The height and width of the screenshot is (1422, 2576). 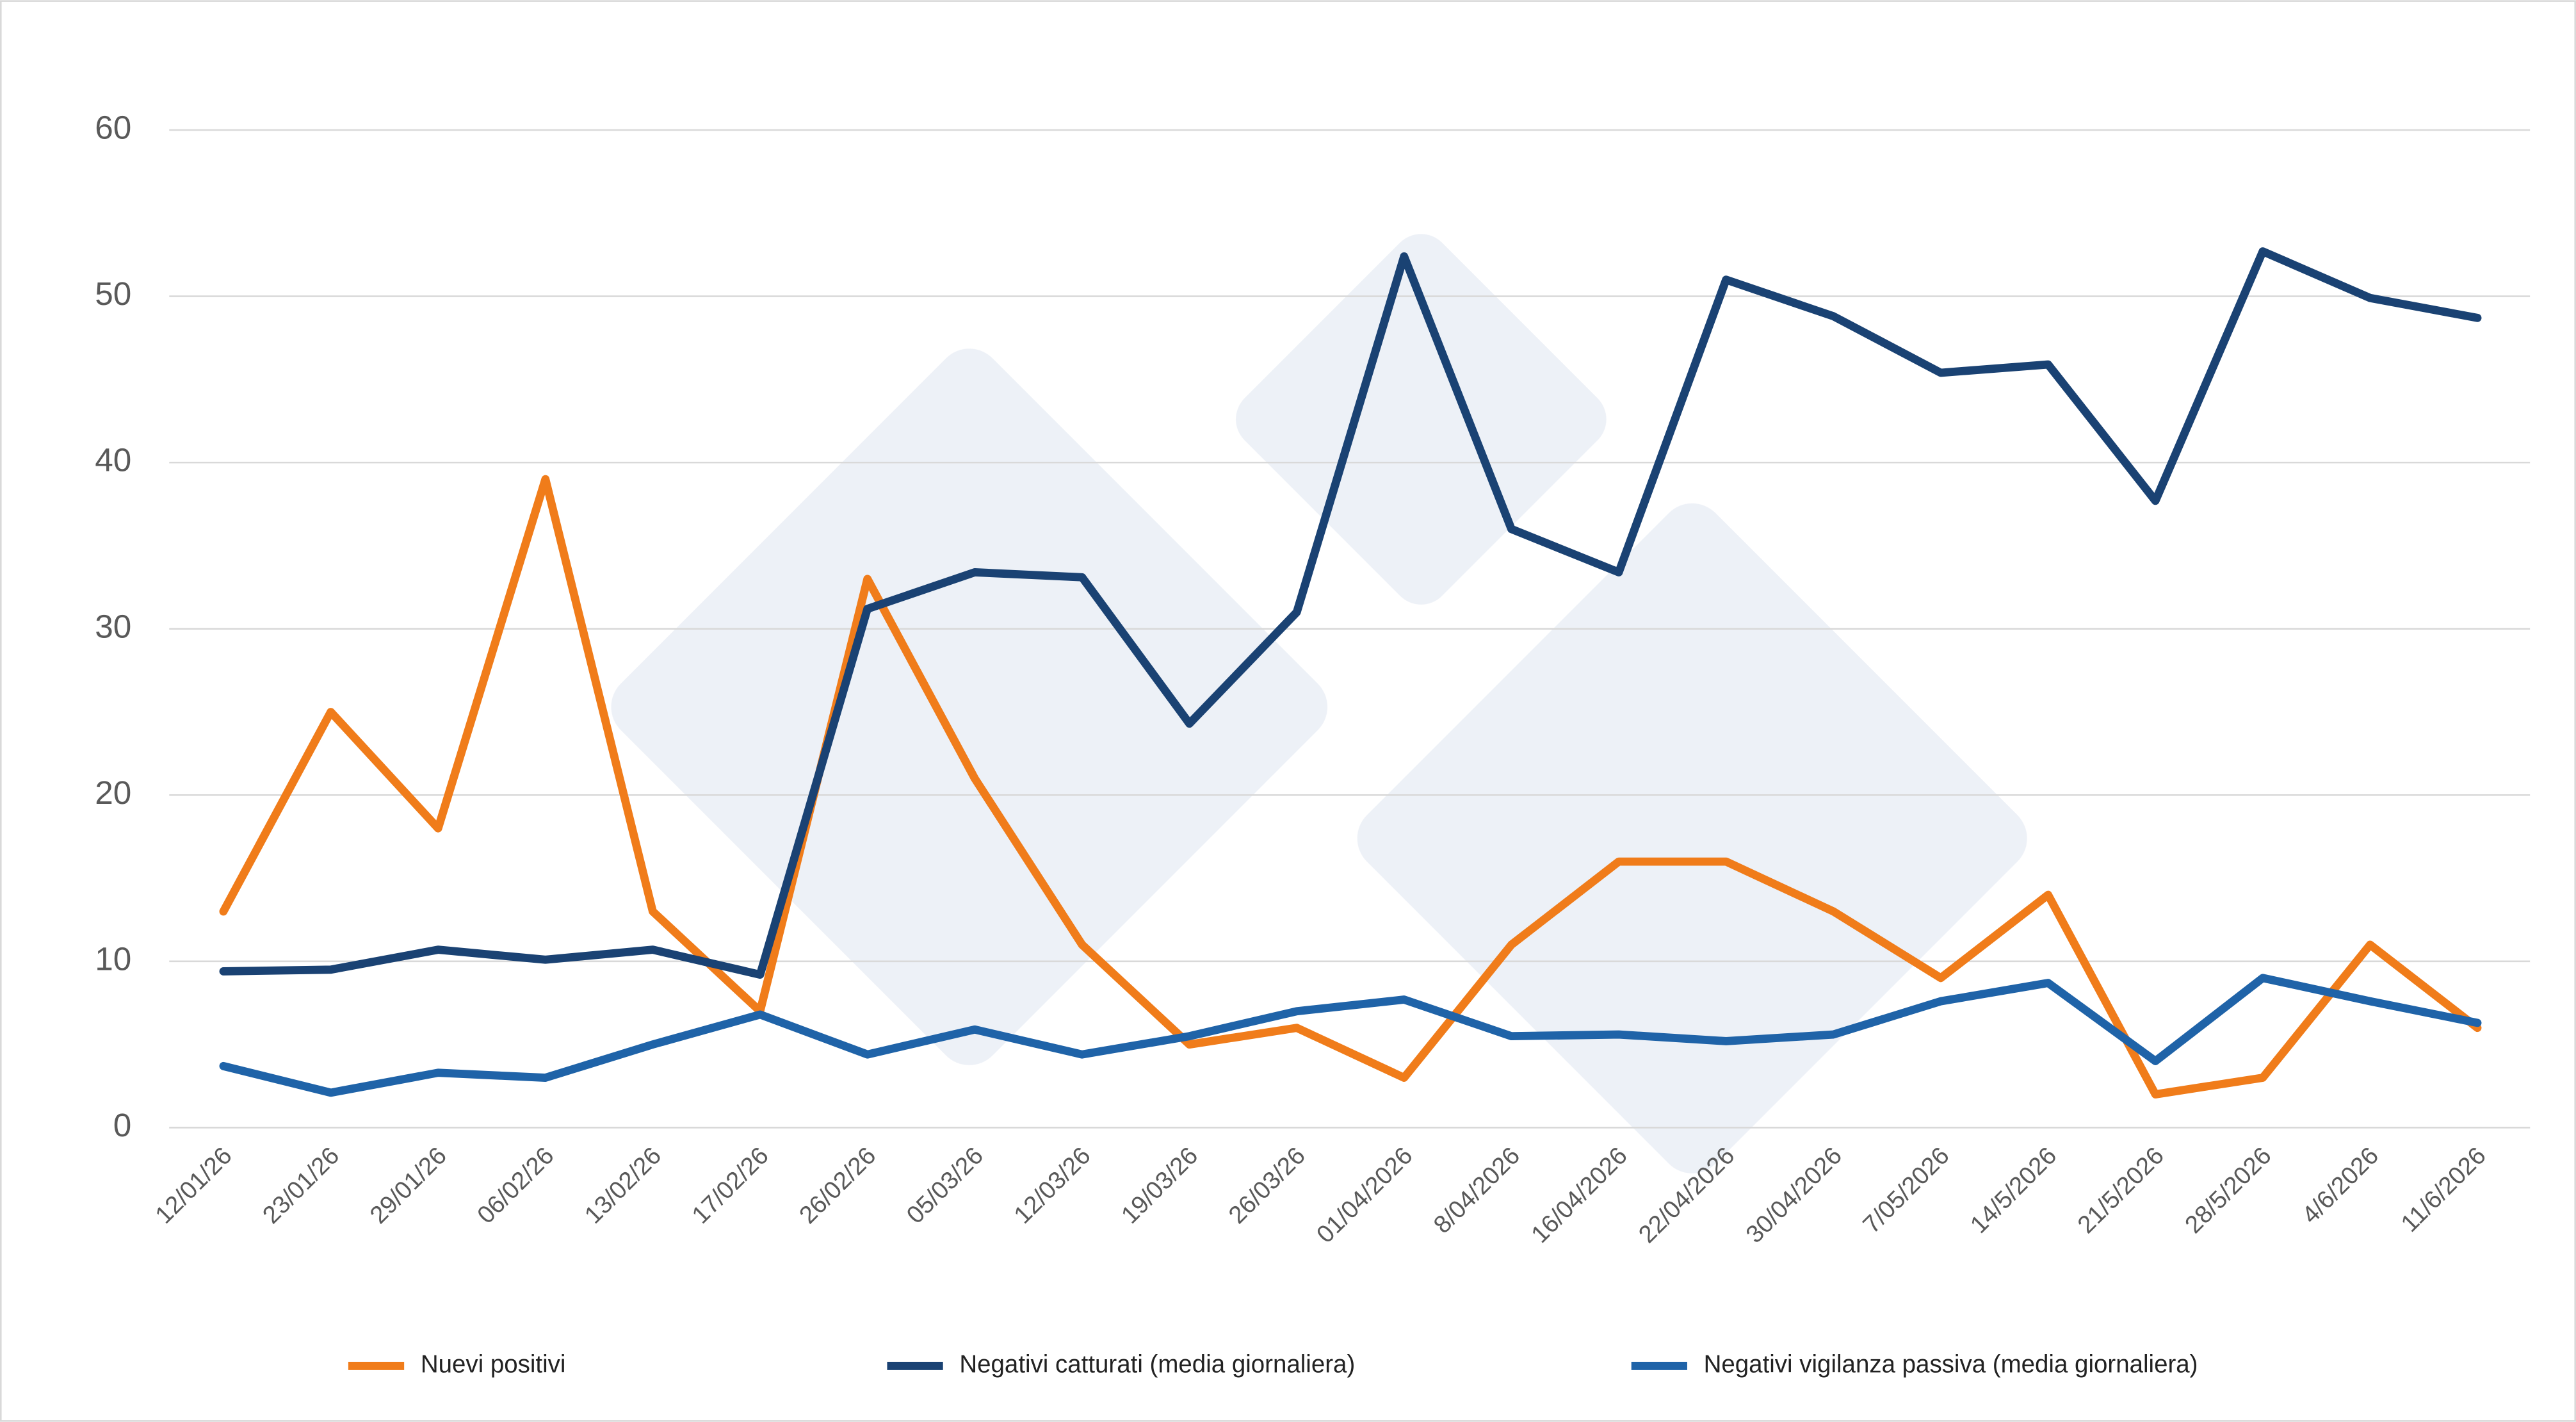 I want to click on y-tick-label: 10, so click(x=113, y=958).